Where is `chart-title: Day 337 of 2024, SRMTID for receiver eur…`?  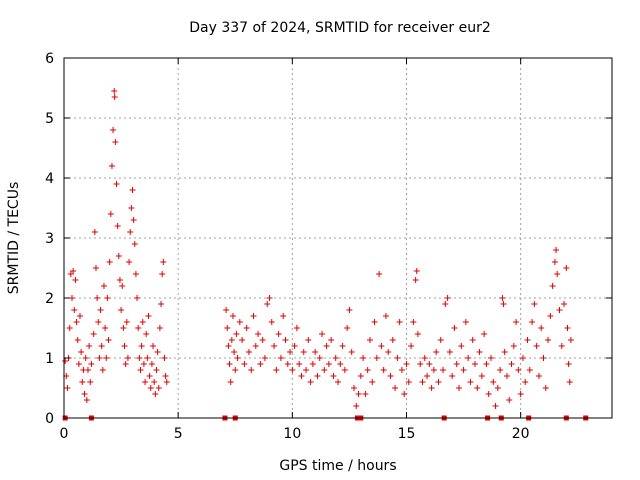 chart-title: Day 337 of 2024, SRMTID for receiver eur… is located at coordinates (340, 28).